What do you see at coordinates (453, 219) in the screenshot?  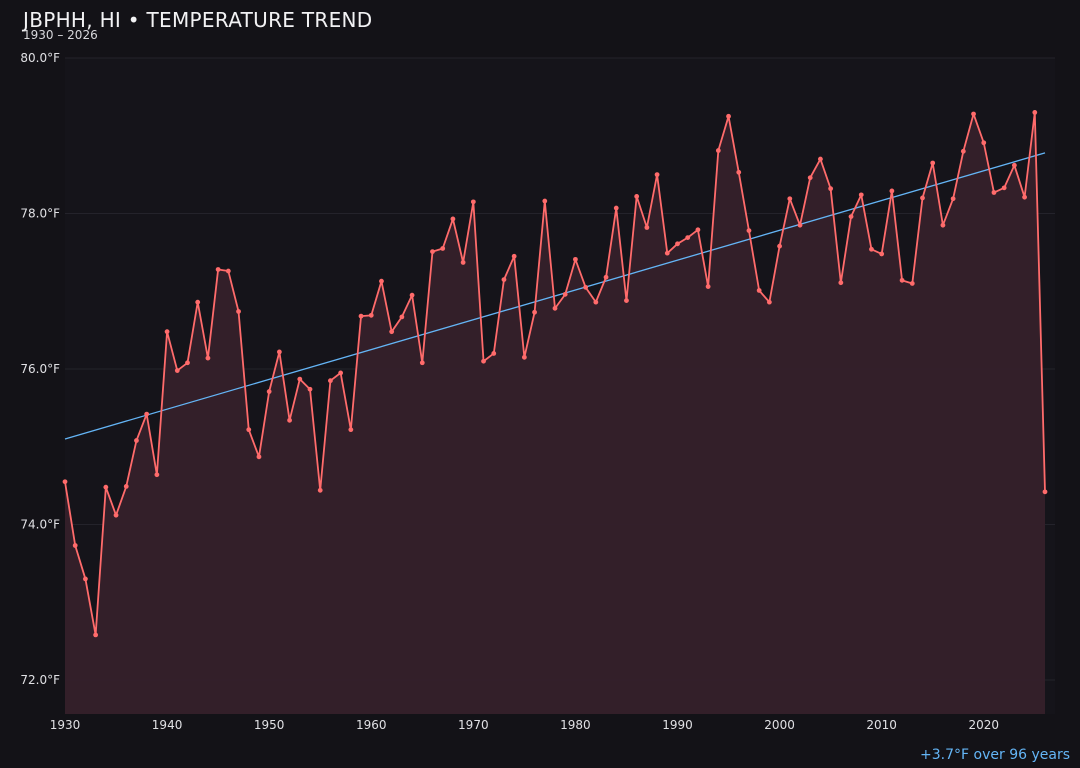 I see `data-point-1968` at bounding box center [453, 219].